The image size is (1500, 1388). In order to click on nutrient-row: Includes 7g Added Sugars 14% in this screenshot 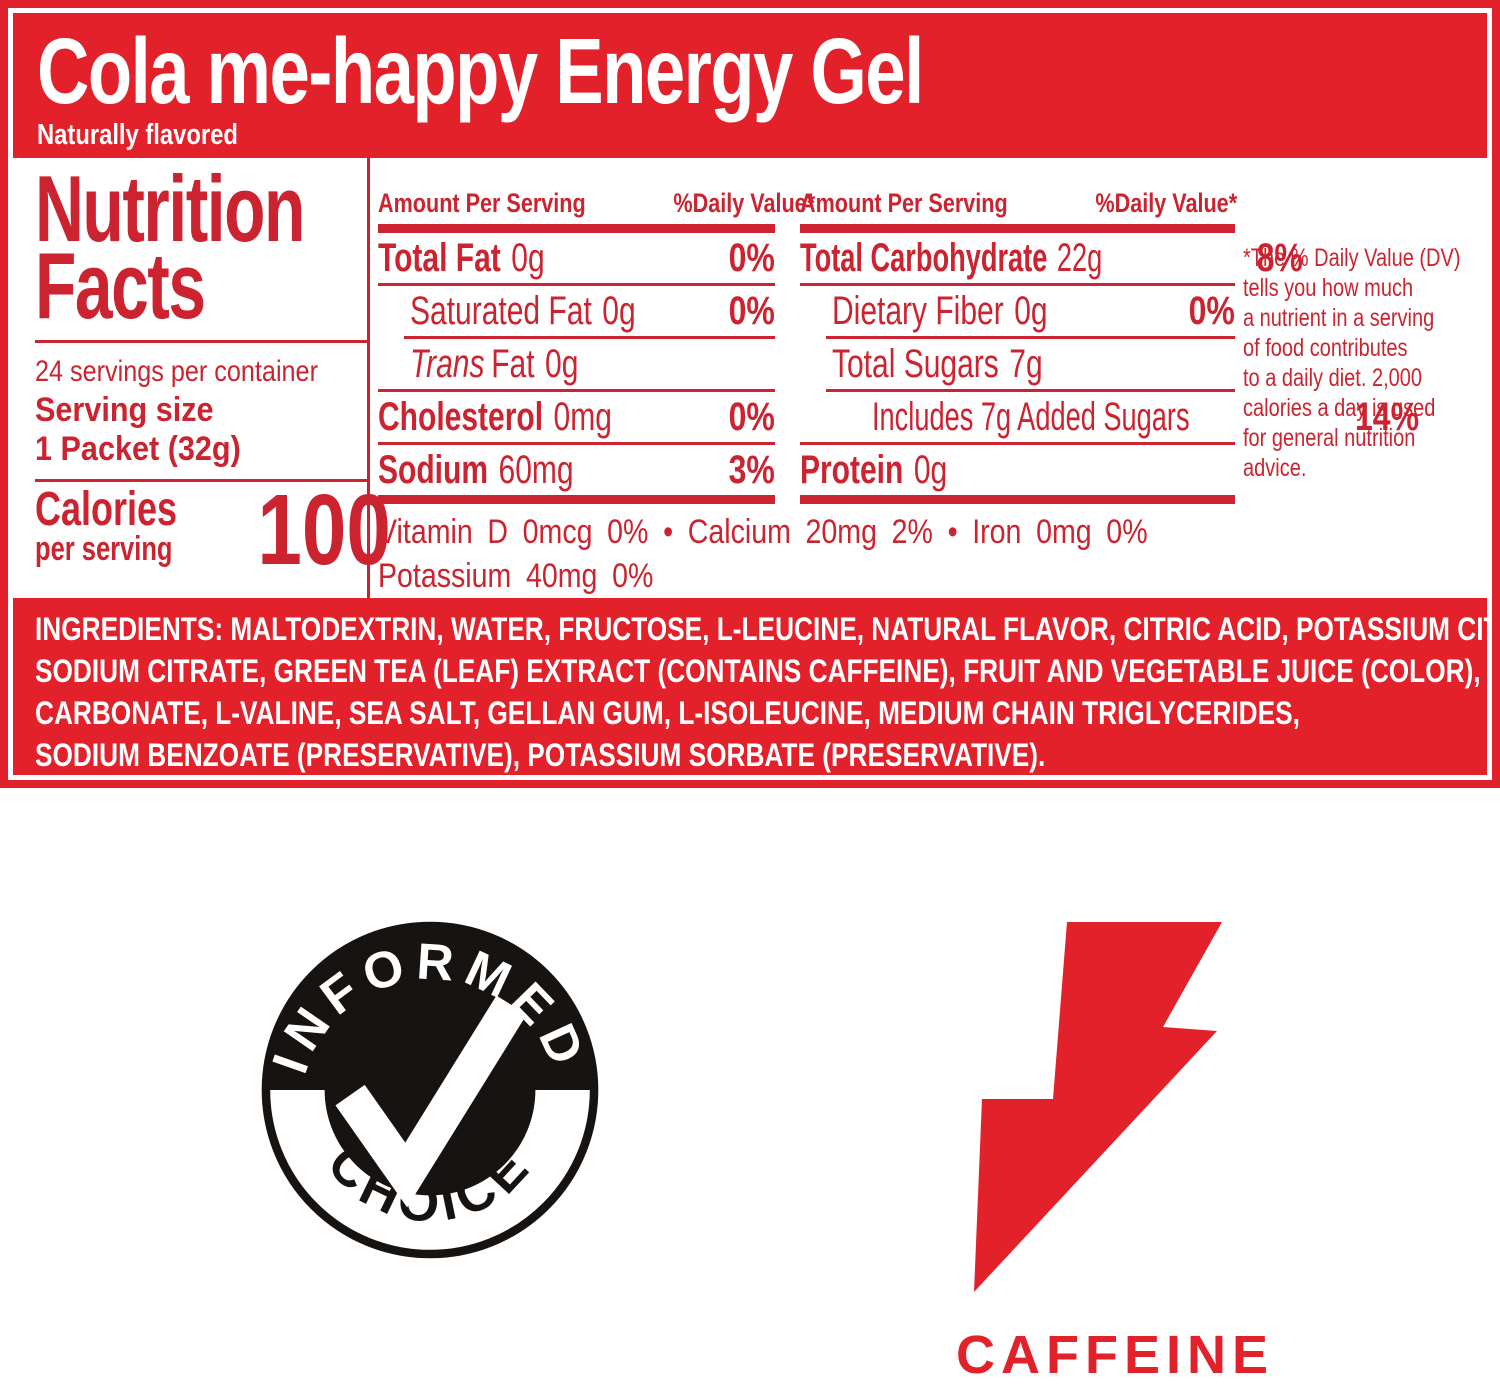, I will do `click(1109, 417)`.